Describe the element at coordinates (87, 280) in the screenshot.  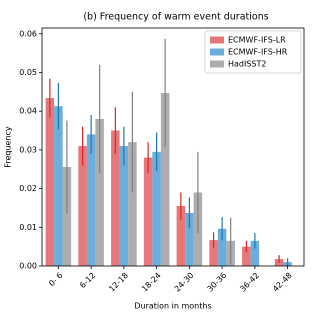
I see `x-tick-label: 6-12` at that location.